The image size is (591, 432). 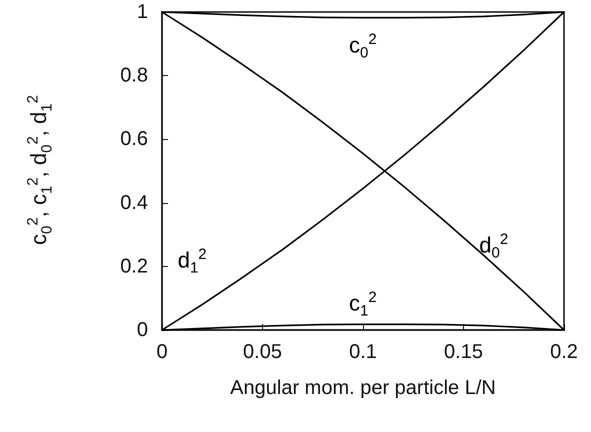 What do you see at coordinates (564, 352) in the screenshot?
I see `x-tick-label: 0.2` at bounding box center [564, 352].